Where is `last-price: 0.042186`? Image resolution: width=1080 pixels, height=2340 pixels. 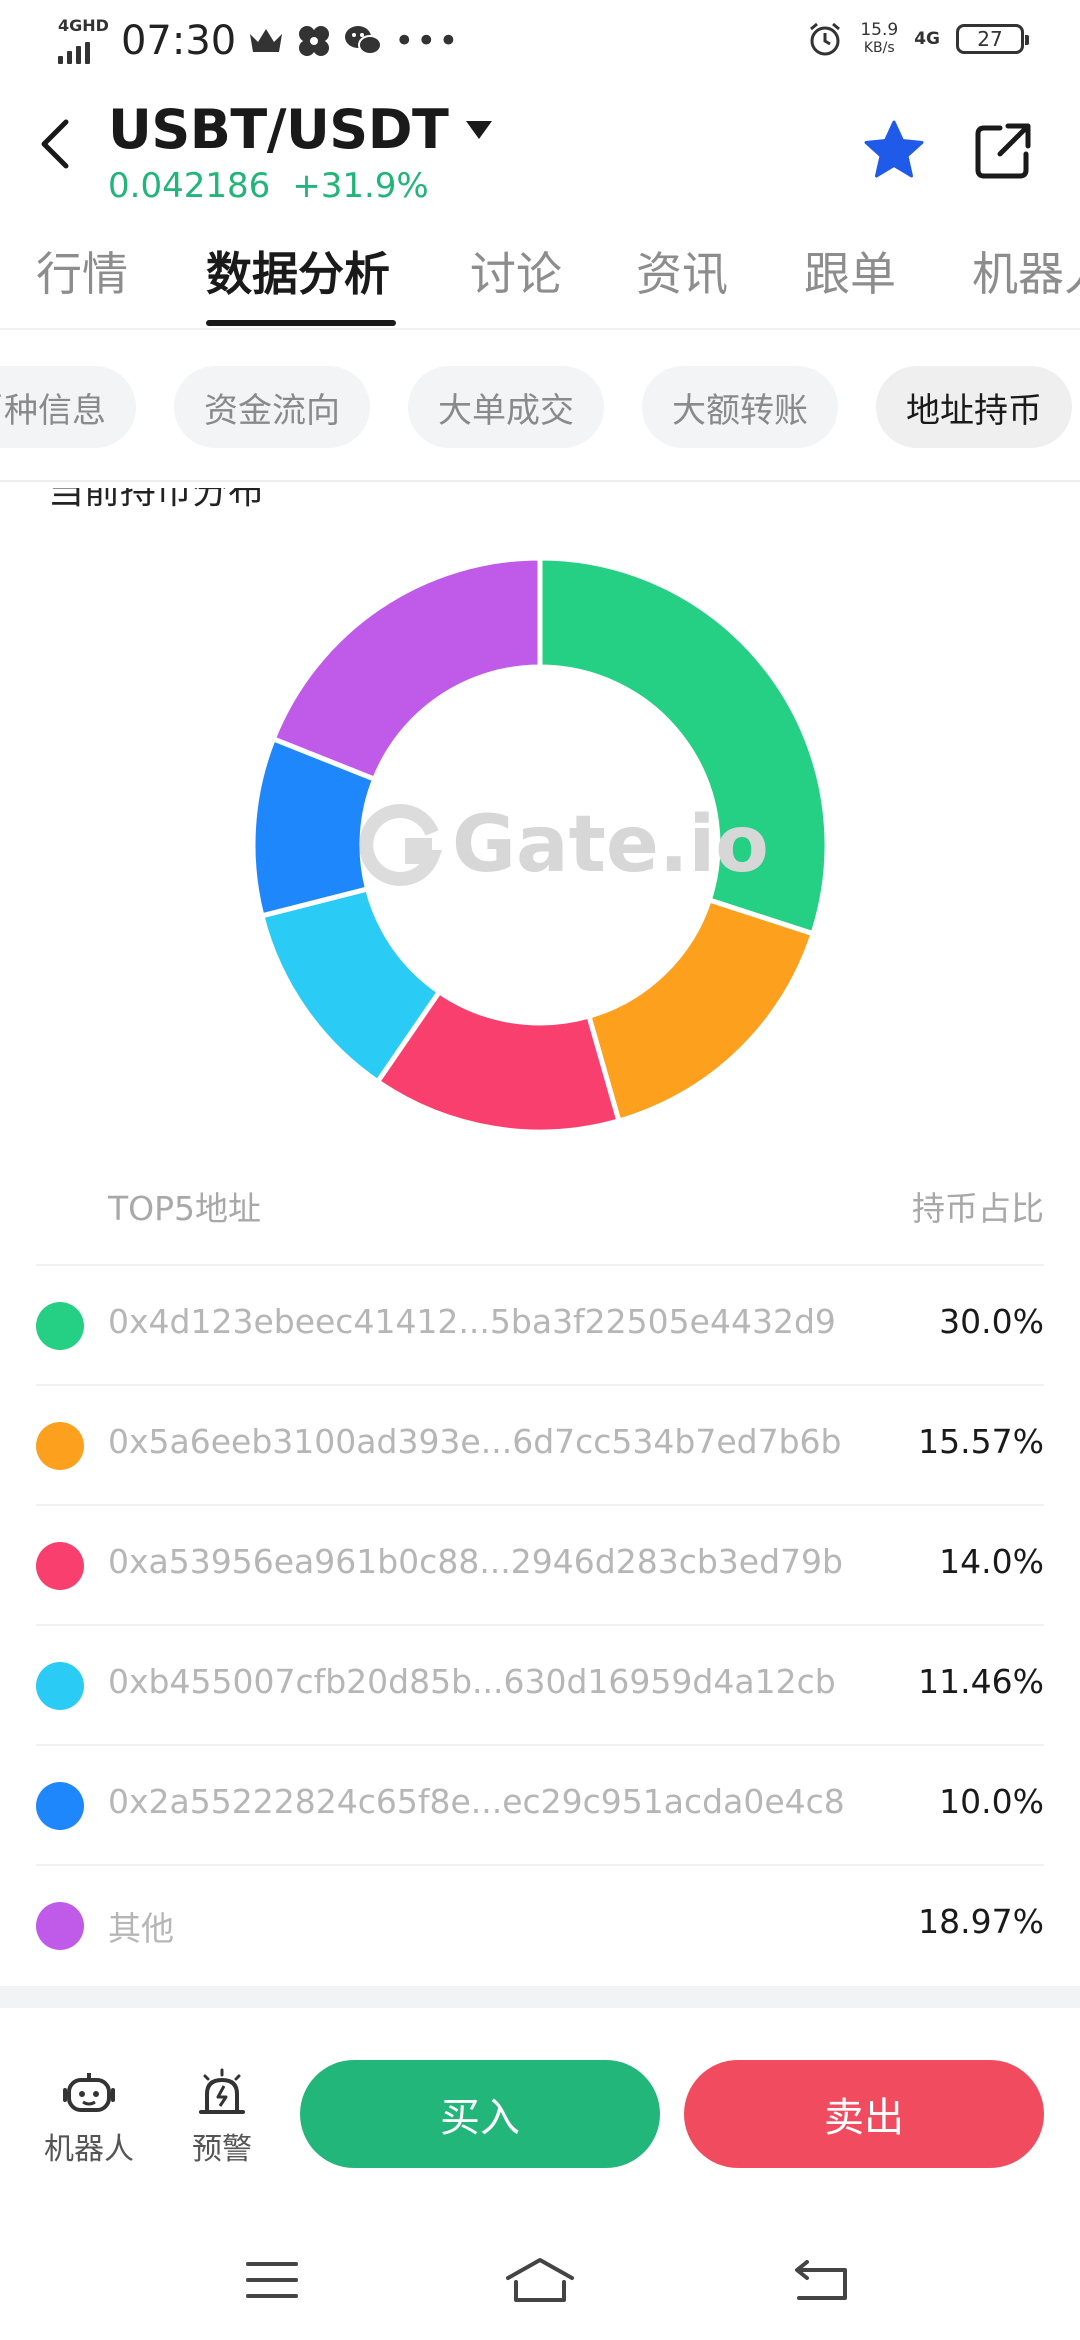 last-price: 0.042186 is located at coordinates (189, 186).